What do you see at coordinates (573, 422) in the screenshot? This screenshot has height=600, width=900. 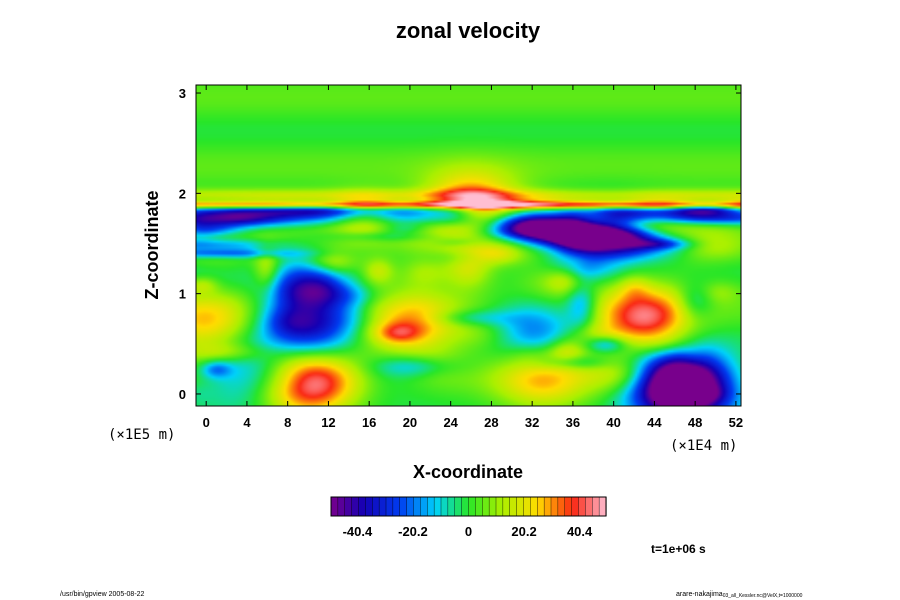 I see `x-tick-label: 36` at bounding box center [573, 422].